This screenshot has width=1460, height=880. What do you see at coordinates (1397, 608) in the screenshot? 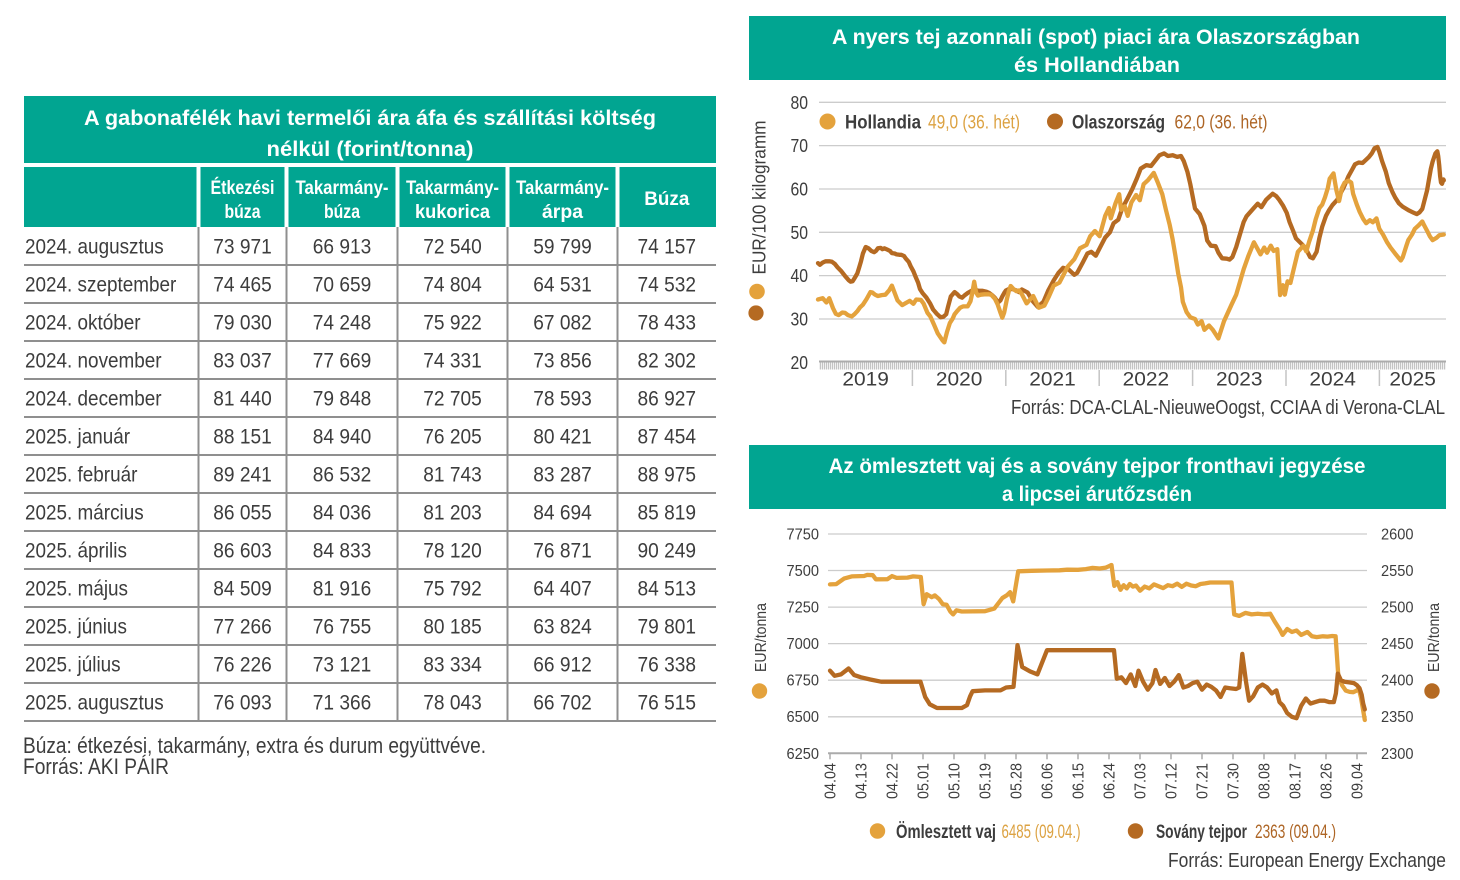
I see `svg-text: 2500` at bounding box center [1397, 608].